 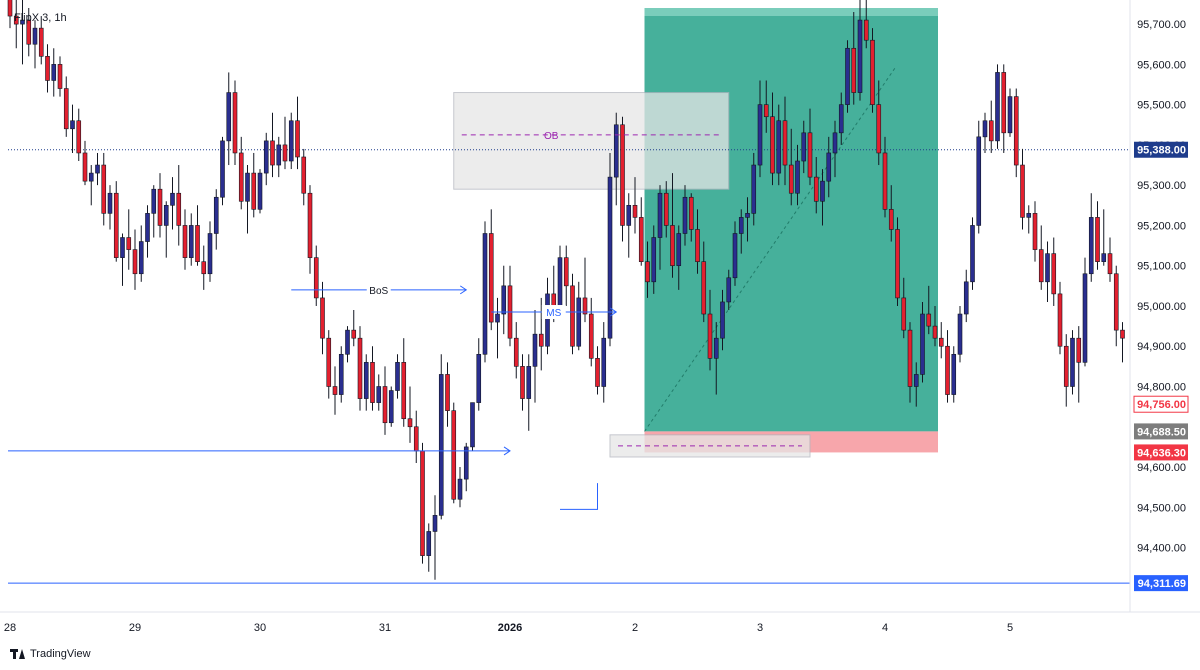 What do you see at coordinates (1161, 267) in the screenshot?
I see `y-tick-label: 95,100.00` at bounding box center [1161, 267].